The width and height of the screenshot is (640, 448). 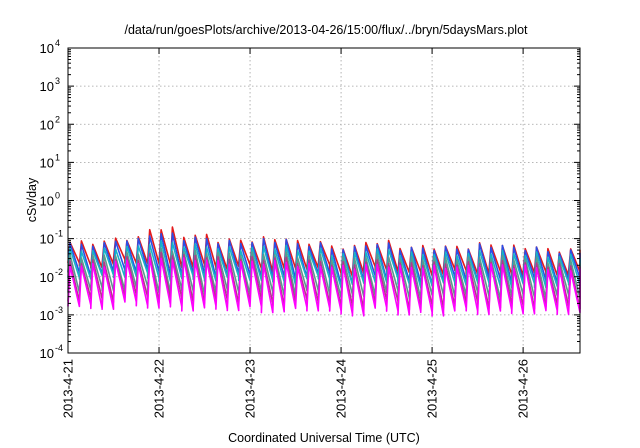 I want to click on y-tick-exponent: -4, so click(x=59, y=348).